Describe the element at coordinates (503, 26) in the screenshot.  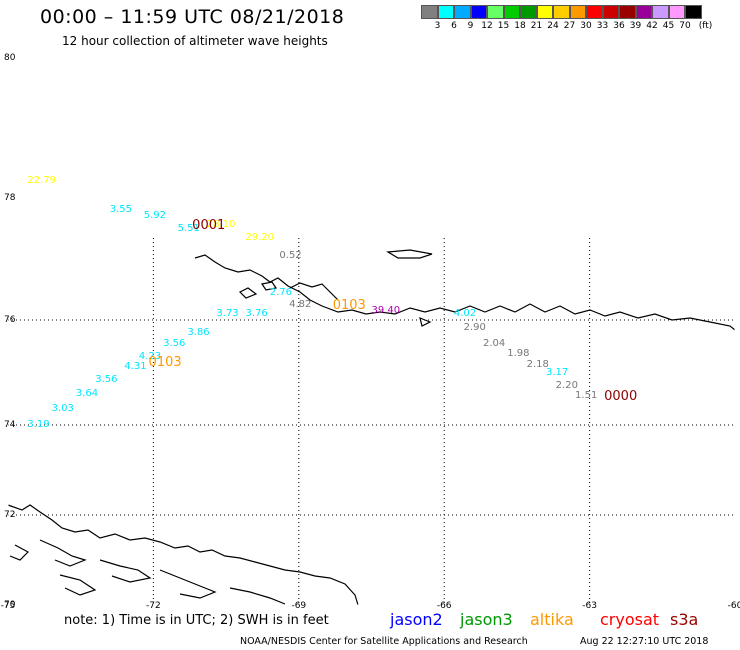
I see `scale-tick-label: 15` at that location.